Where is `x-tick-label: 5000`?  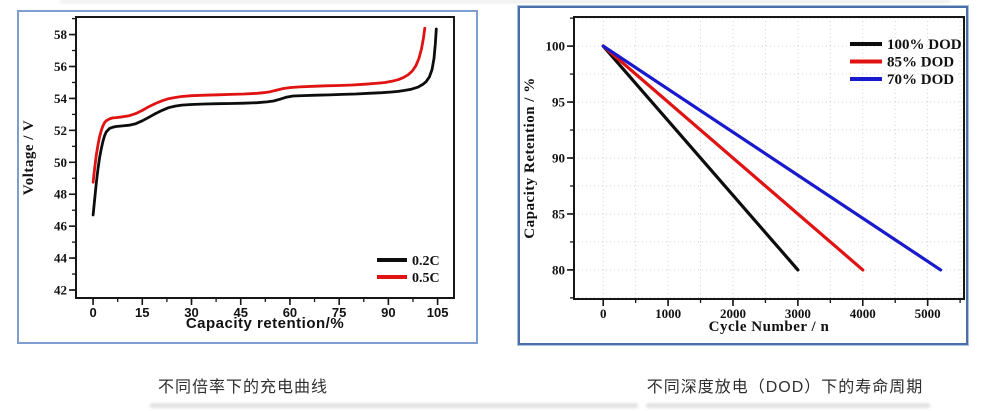
x-tick-label: 5000 is located at coordinates (928, 313).